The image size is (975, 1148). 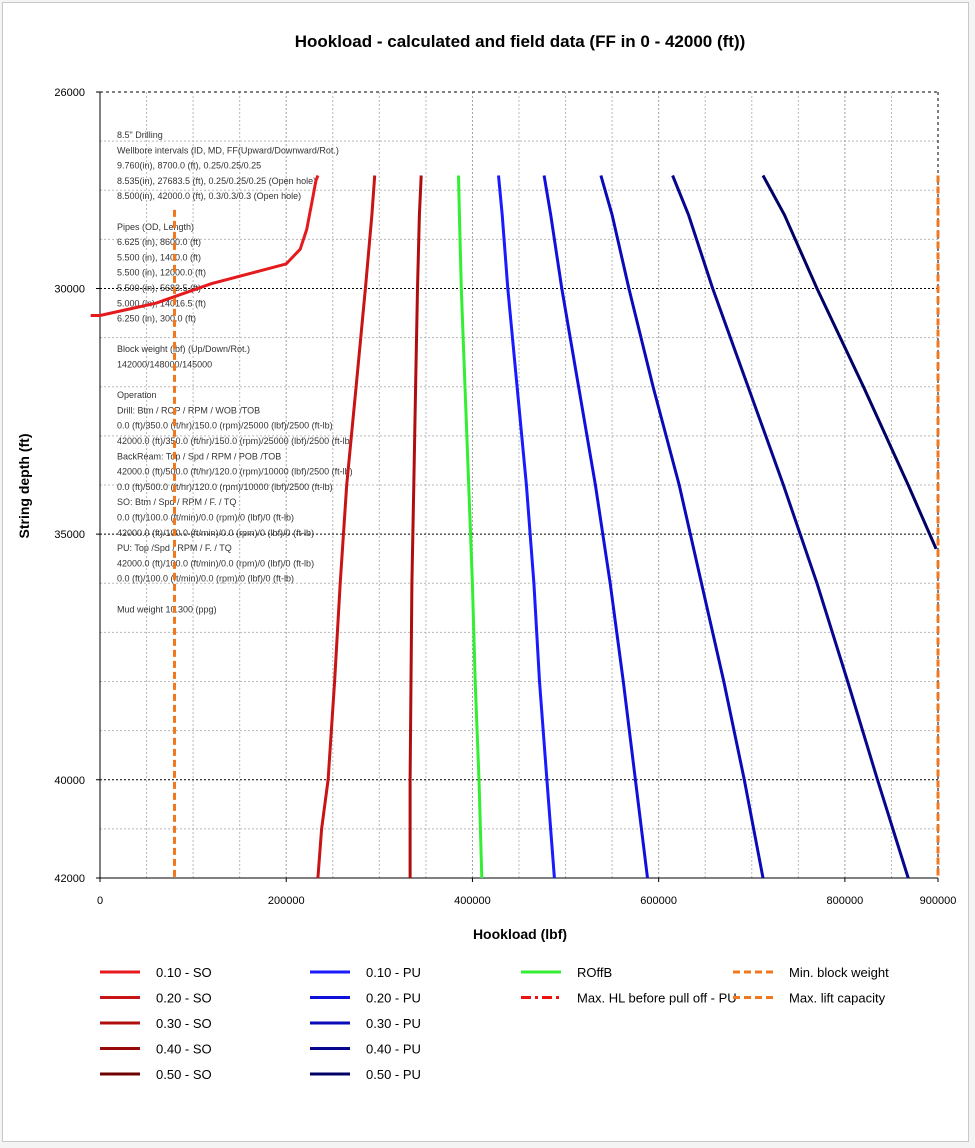 What do you see at coordinates (167, 609) in the screenshot?
I see `annotation-line: Mud weight 10.300 (ppg)` at bounding box center [167, 609].